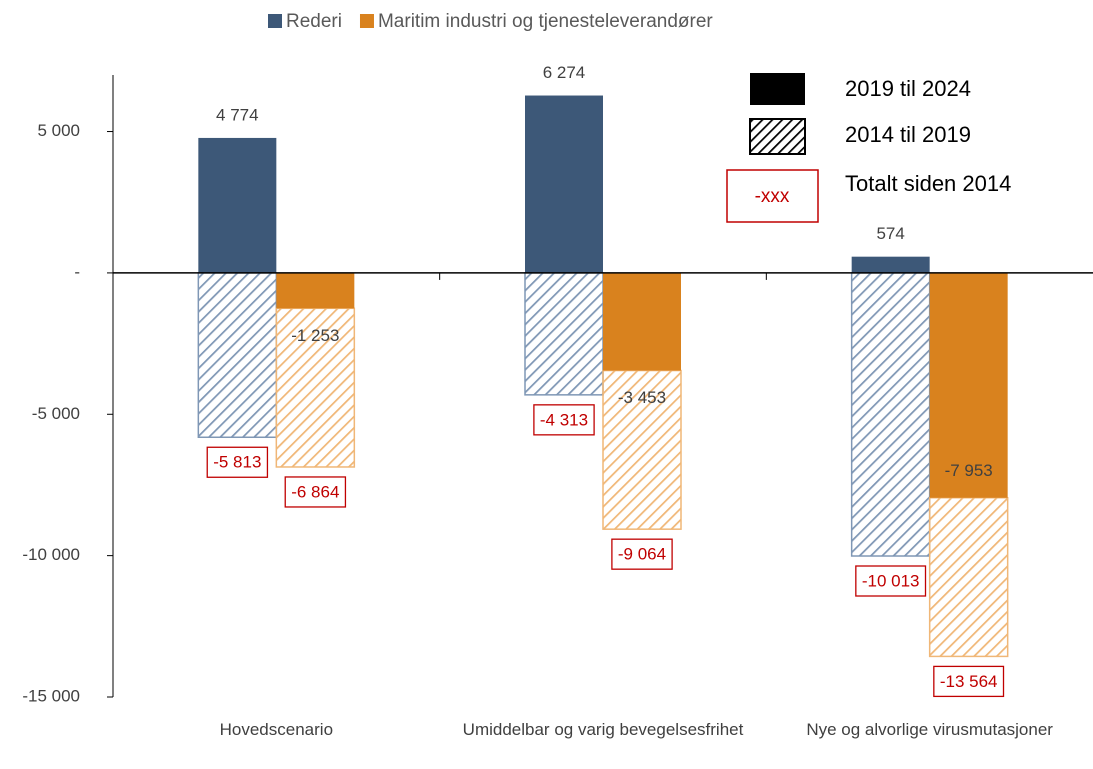 This screenshot has width=1093, height=769. What do you see at coordinates (908, 88) in the screenshot?
I see `legend-label: 2019 til 2024` at bounding box center [908, 88].